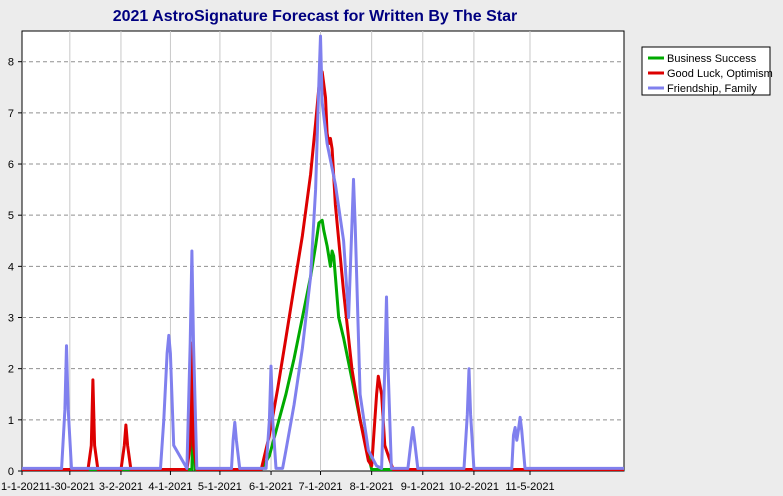 This screenshot has width=783, height=496. I want to click on x-tick-label: 7-1-2021, so click(321, 487).